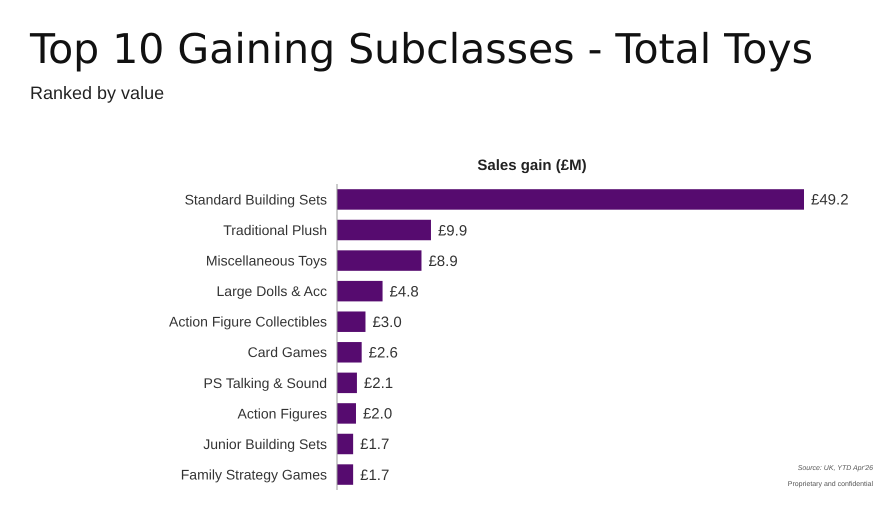 This screenshot has height=506, width=885. I want to click on data-label: £4.8, so click(404, 291).